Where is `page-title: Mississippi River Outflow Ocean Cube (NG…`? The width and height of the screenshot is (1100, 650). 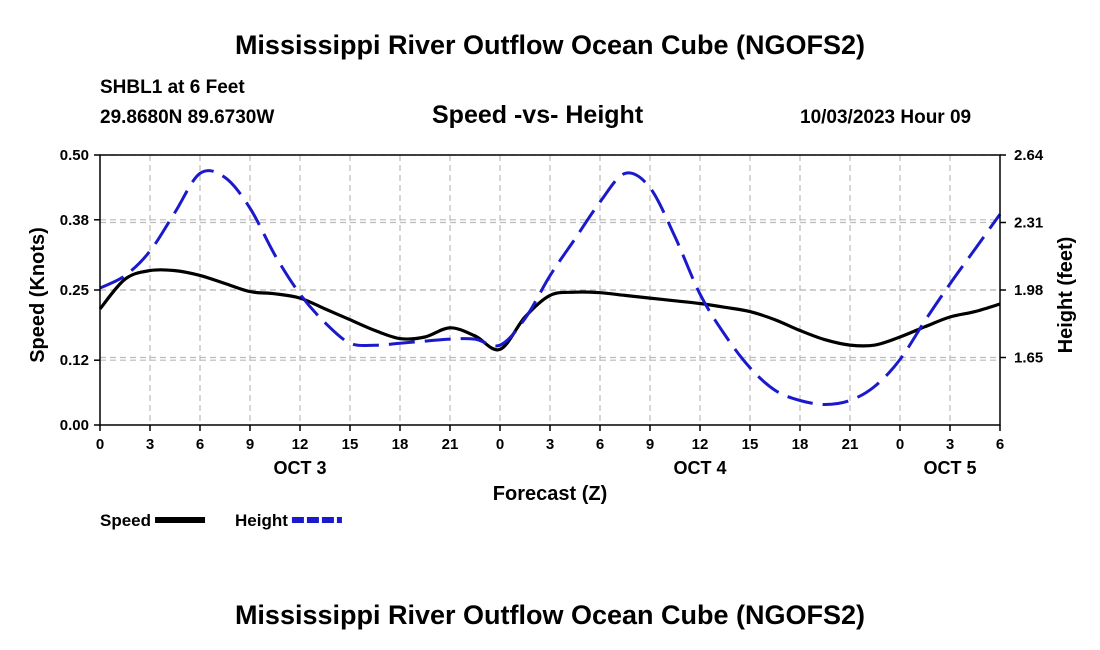
page-title: Mississippi River Outflow Ocean Cube (NG… is located at coordinates (550, 45).